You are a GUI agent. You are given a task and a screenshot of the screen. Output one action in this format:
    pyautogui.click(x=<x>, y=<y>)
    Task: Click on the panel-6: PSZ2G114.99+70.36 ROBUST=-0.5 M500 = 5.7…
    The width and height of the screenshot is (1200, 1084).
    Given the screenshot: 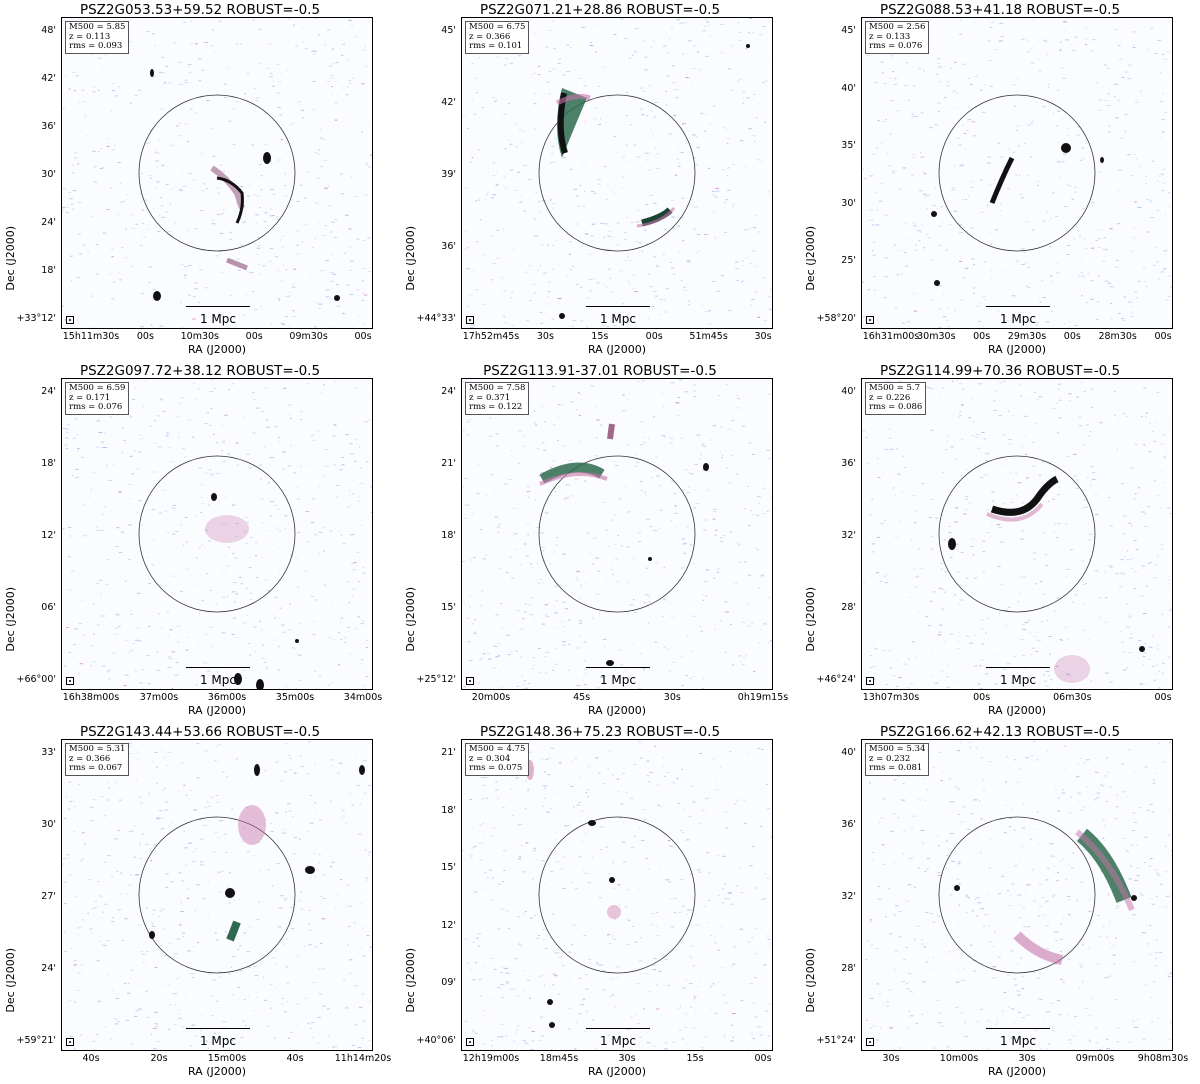 What is the action you would take?
    pyautogui.click(x=1000, y=541)
    